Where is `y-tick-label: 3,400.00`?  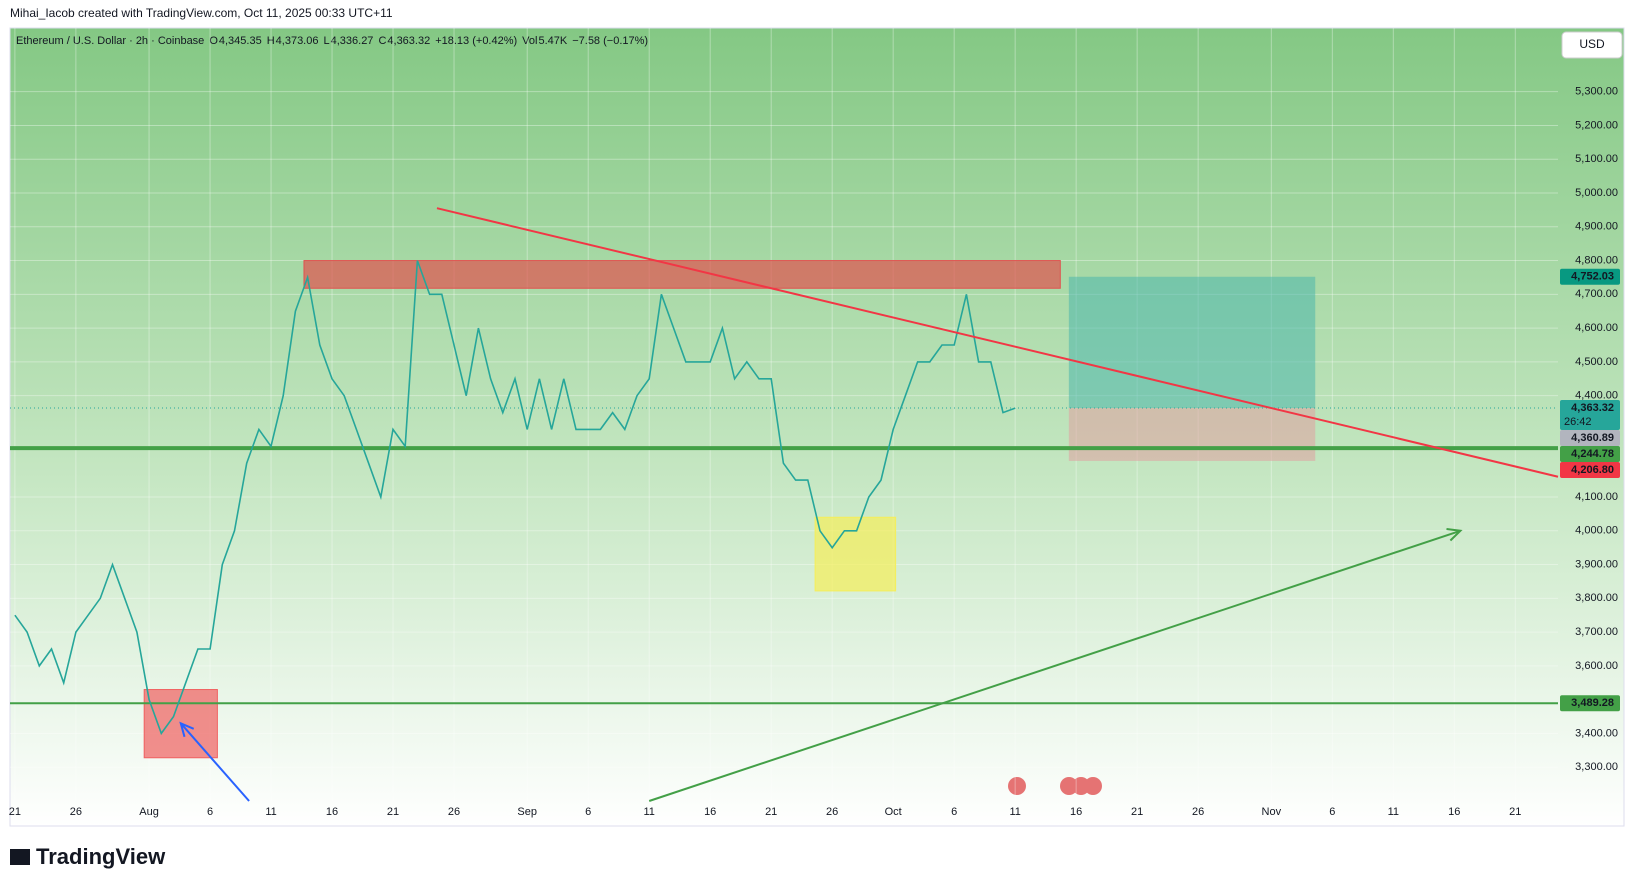
y-tick-label: 3,400.00 is located at coordinates (1596, 733).